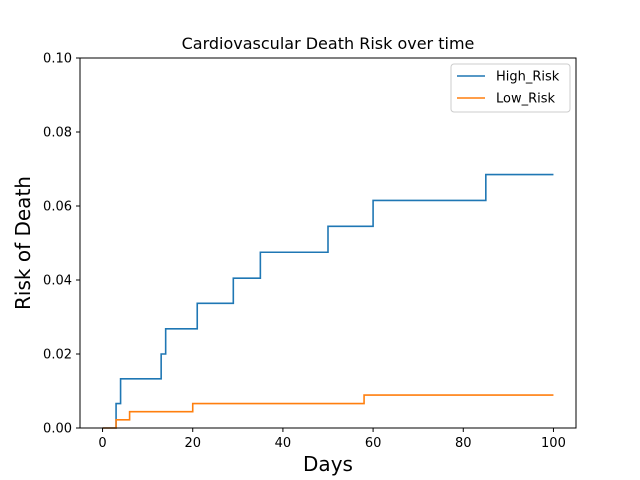 The height and width of the screenshot is (480, 640). Describe the element at coordinates (192, 443) in the screenshot. I see `x-tick-label: 20` at that location.